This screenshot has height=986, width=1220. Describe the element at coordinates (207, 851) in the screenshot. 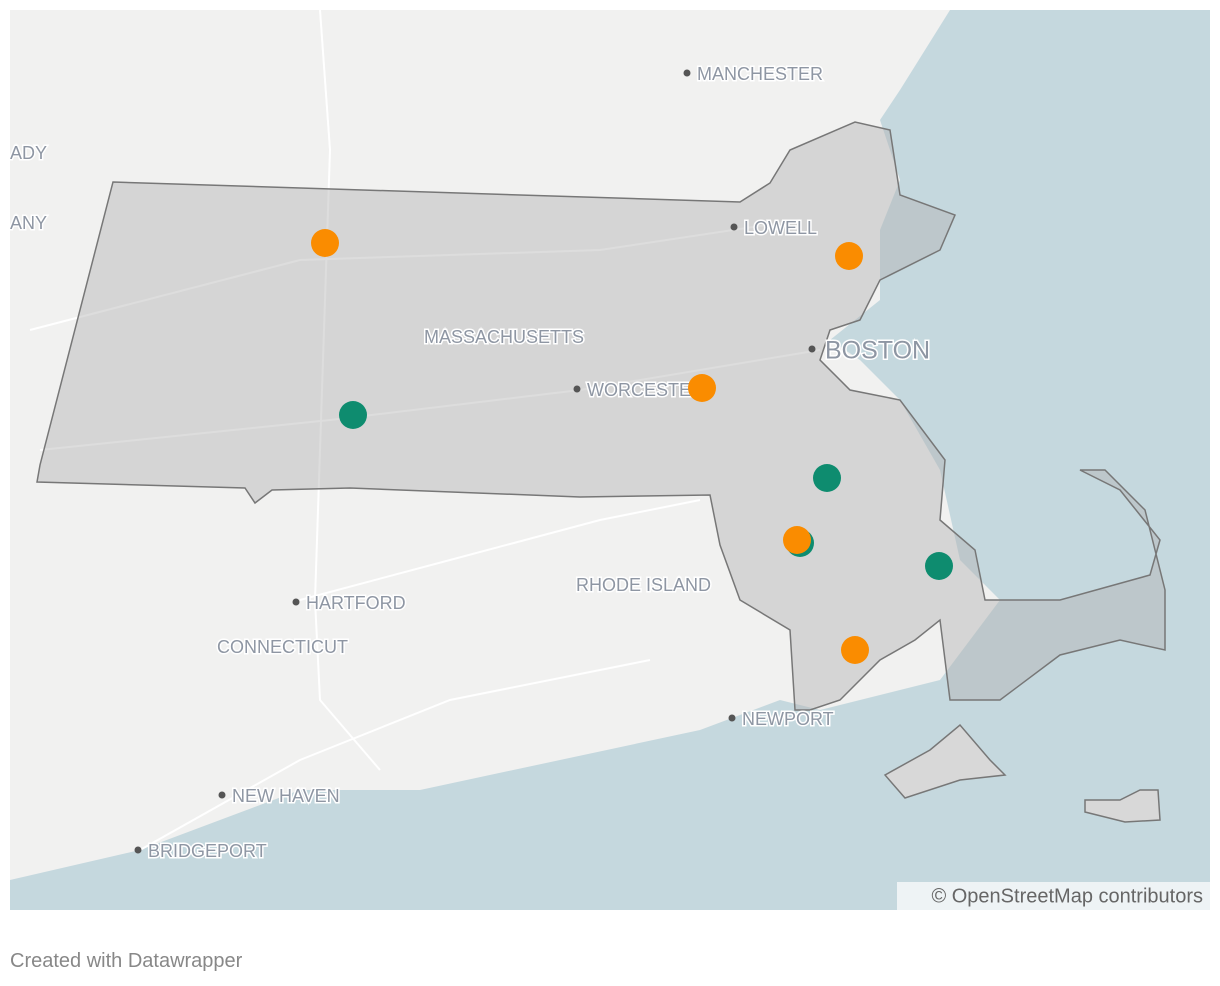

I see `place-label: BRIDGEPORT` at that location.